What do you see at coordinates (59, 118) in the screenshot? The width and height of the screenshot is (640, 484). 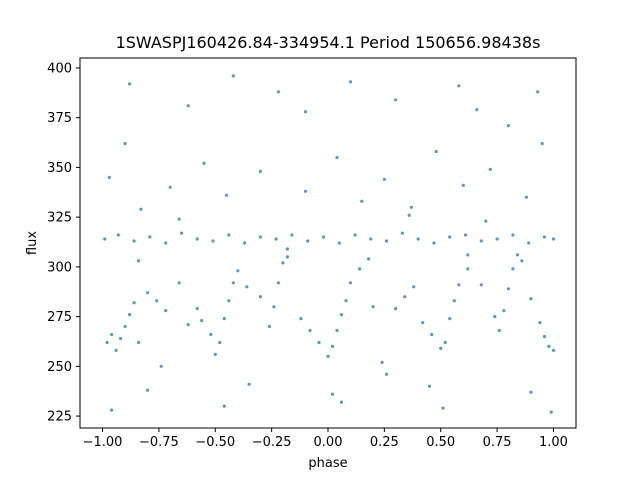 I see `y-tick-label: 375` at bounding box center [59, 118].